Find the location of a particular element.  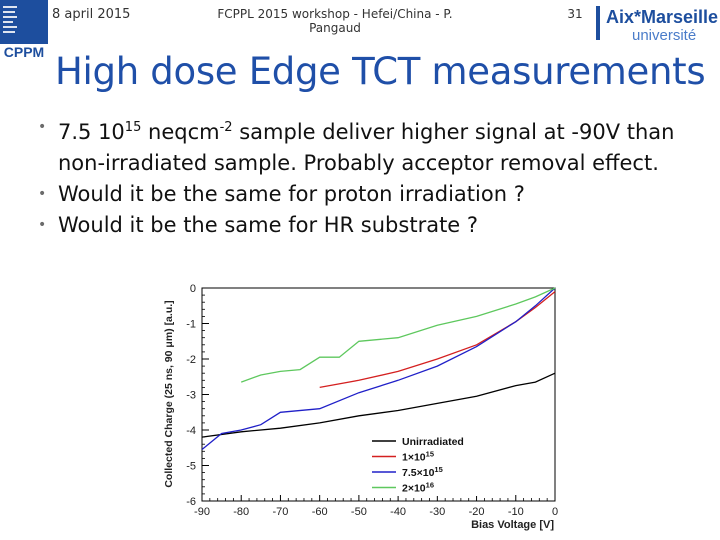

y-tick-label: 0 is located at coordinates (193, 289).